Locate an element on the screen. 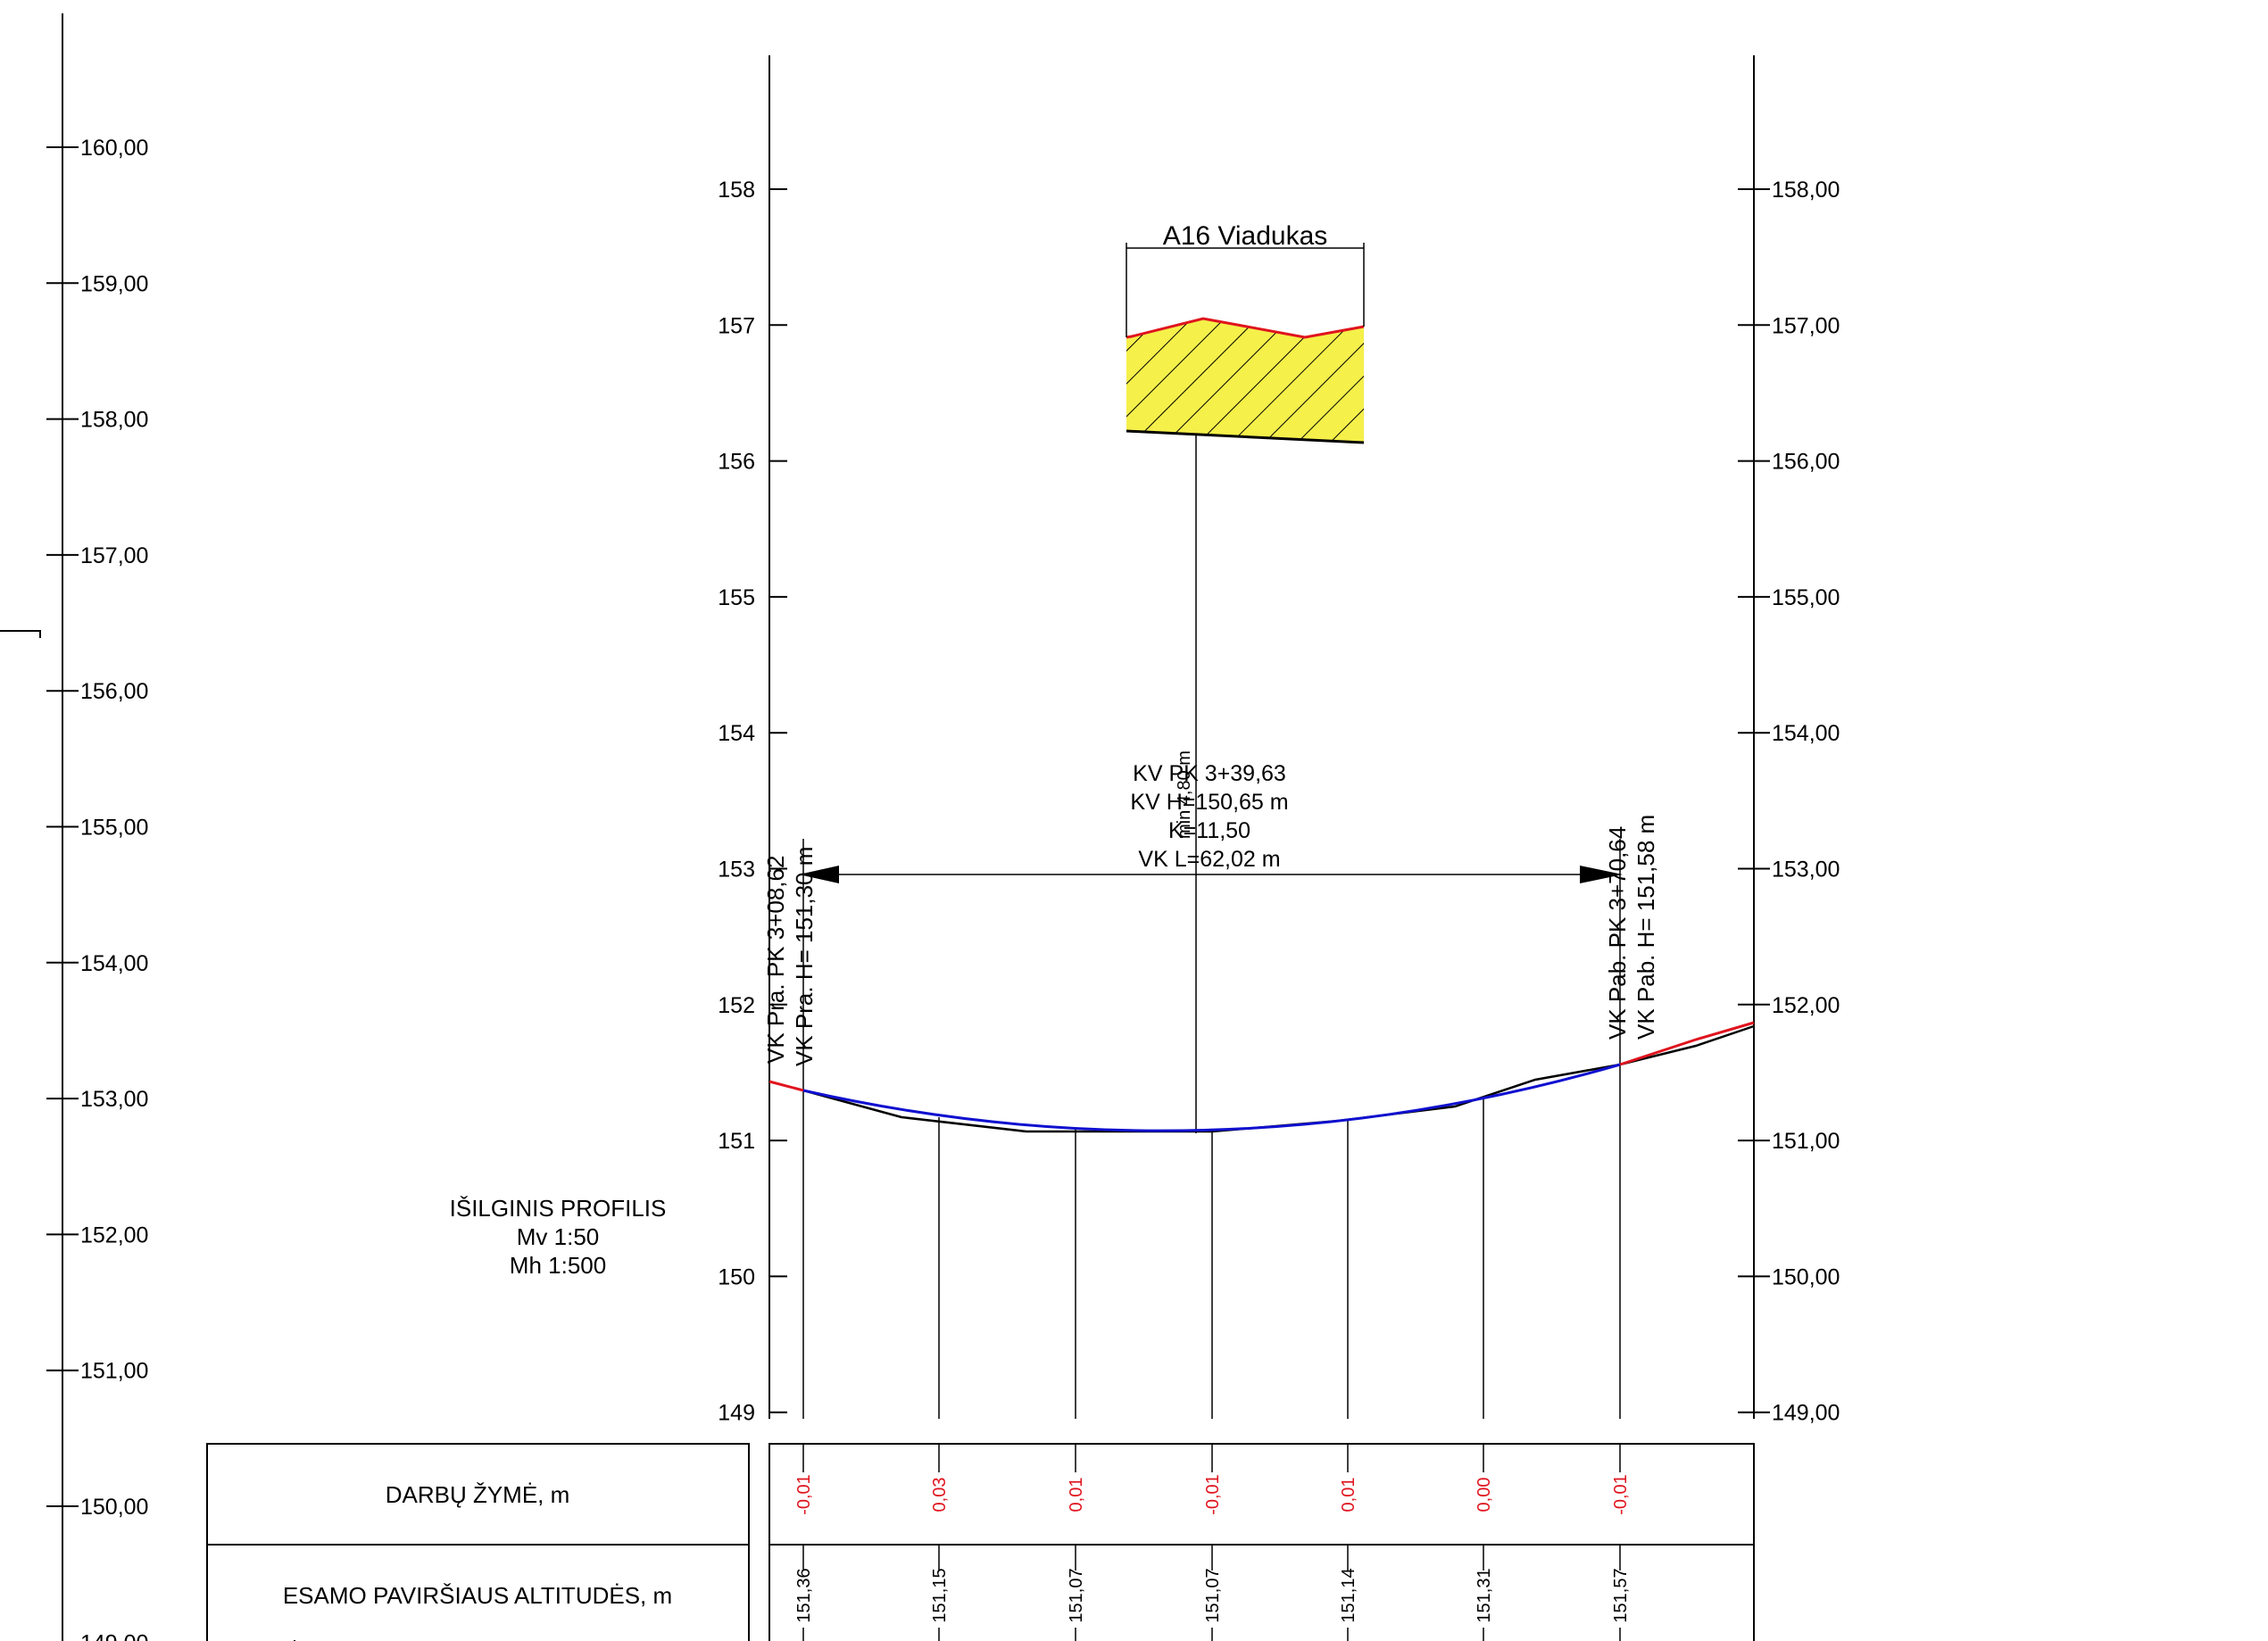 The width and height of the screenshot is (2268, 1641). extension-line-right is located at coordinates (1687, 1043).